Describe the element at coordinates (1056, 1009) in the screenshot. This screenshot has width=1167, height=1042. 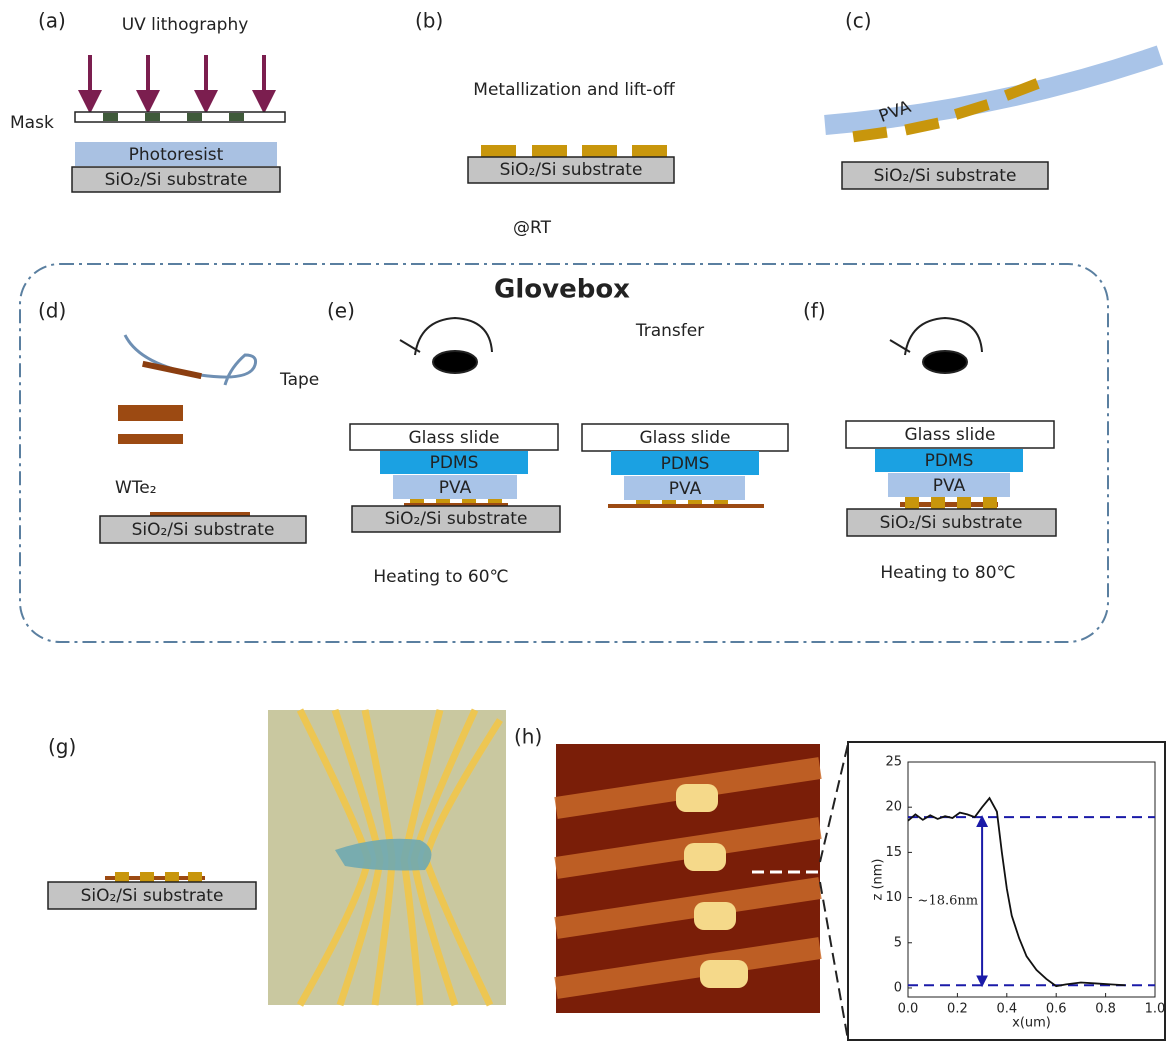
I see `x-tick-label: 0.6` at that location.